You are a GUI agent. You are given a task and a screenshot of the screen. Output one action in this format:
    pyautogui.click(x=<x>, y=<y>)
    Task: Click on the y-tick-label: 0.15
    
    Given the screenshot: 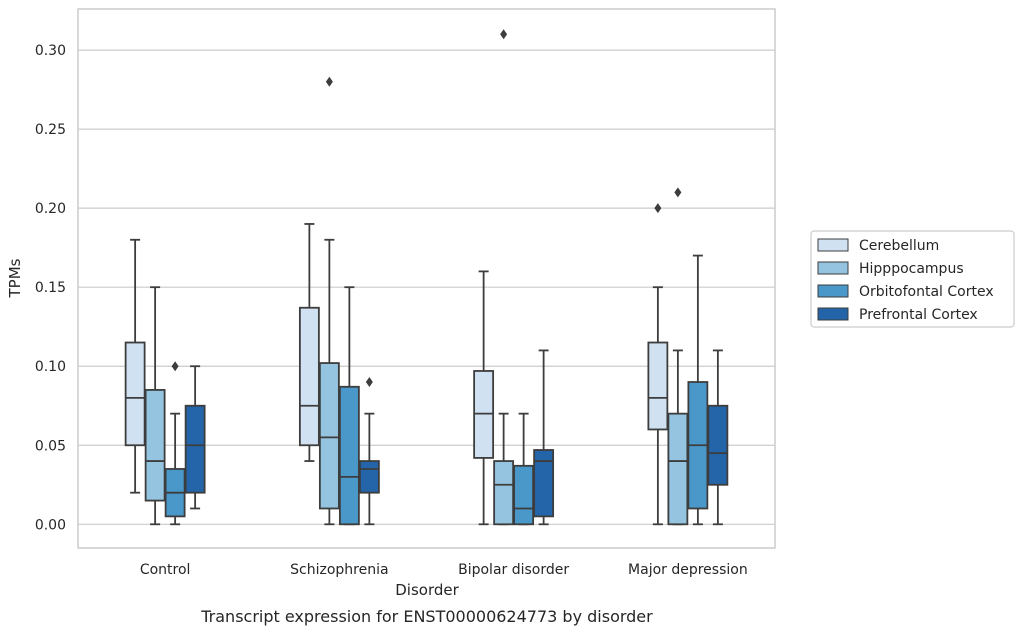 What is the action you would take?
    pyautogui.click(x=50, y=288)
    